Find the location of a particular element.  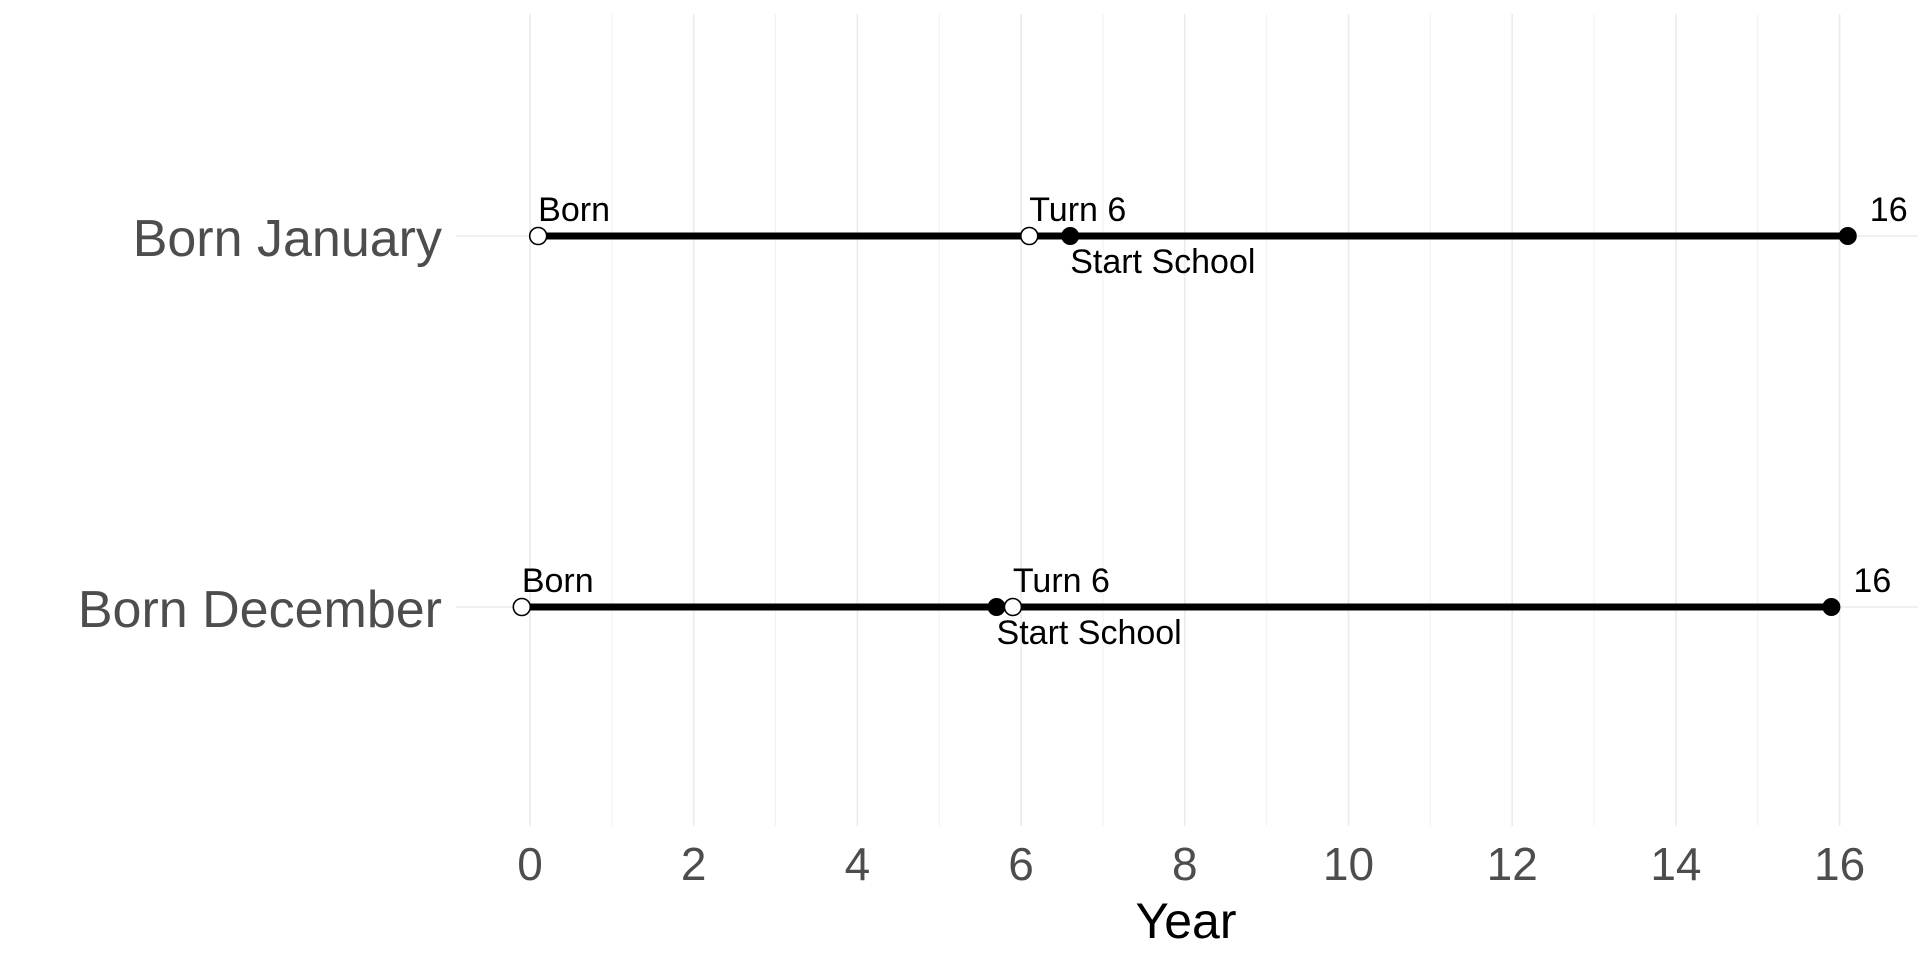

x-tick-labels: 0 2 4 6 8 10 12 14 16 is located at coordinates (1191, 864).